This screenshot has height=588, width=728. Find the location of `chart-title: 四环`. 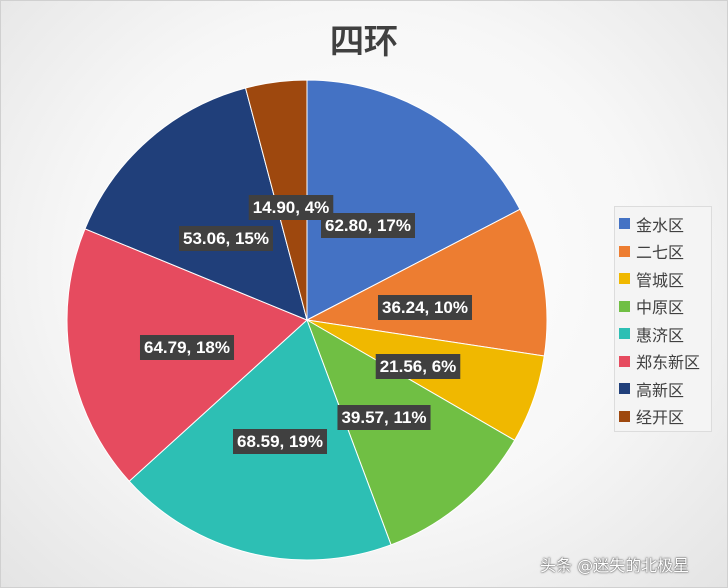

chart-title: 四环 is located at coordinates (364, 42).